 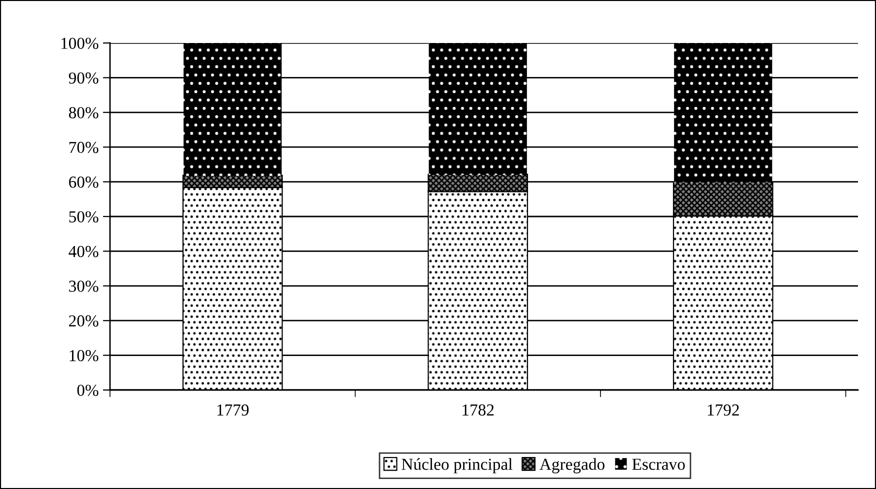 I want to click on y-tick-label: 30%, so click(x=83, y=286).